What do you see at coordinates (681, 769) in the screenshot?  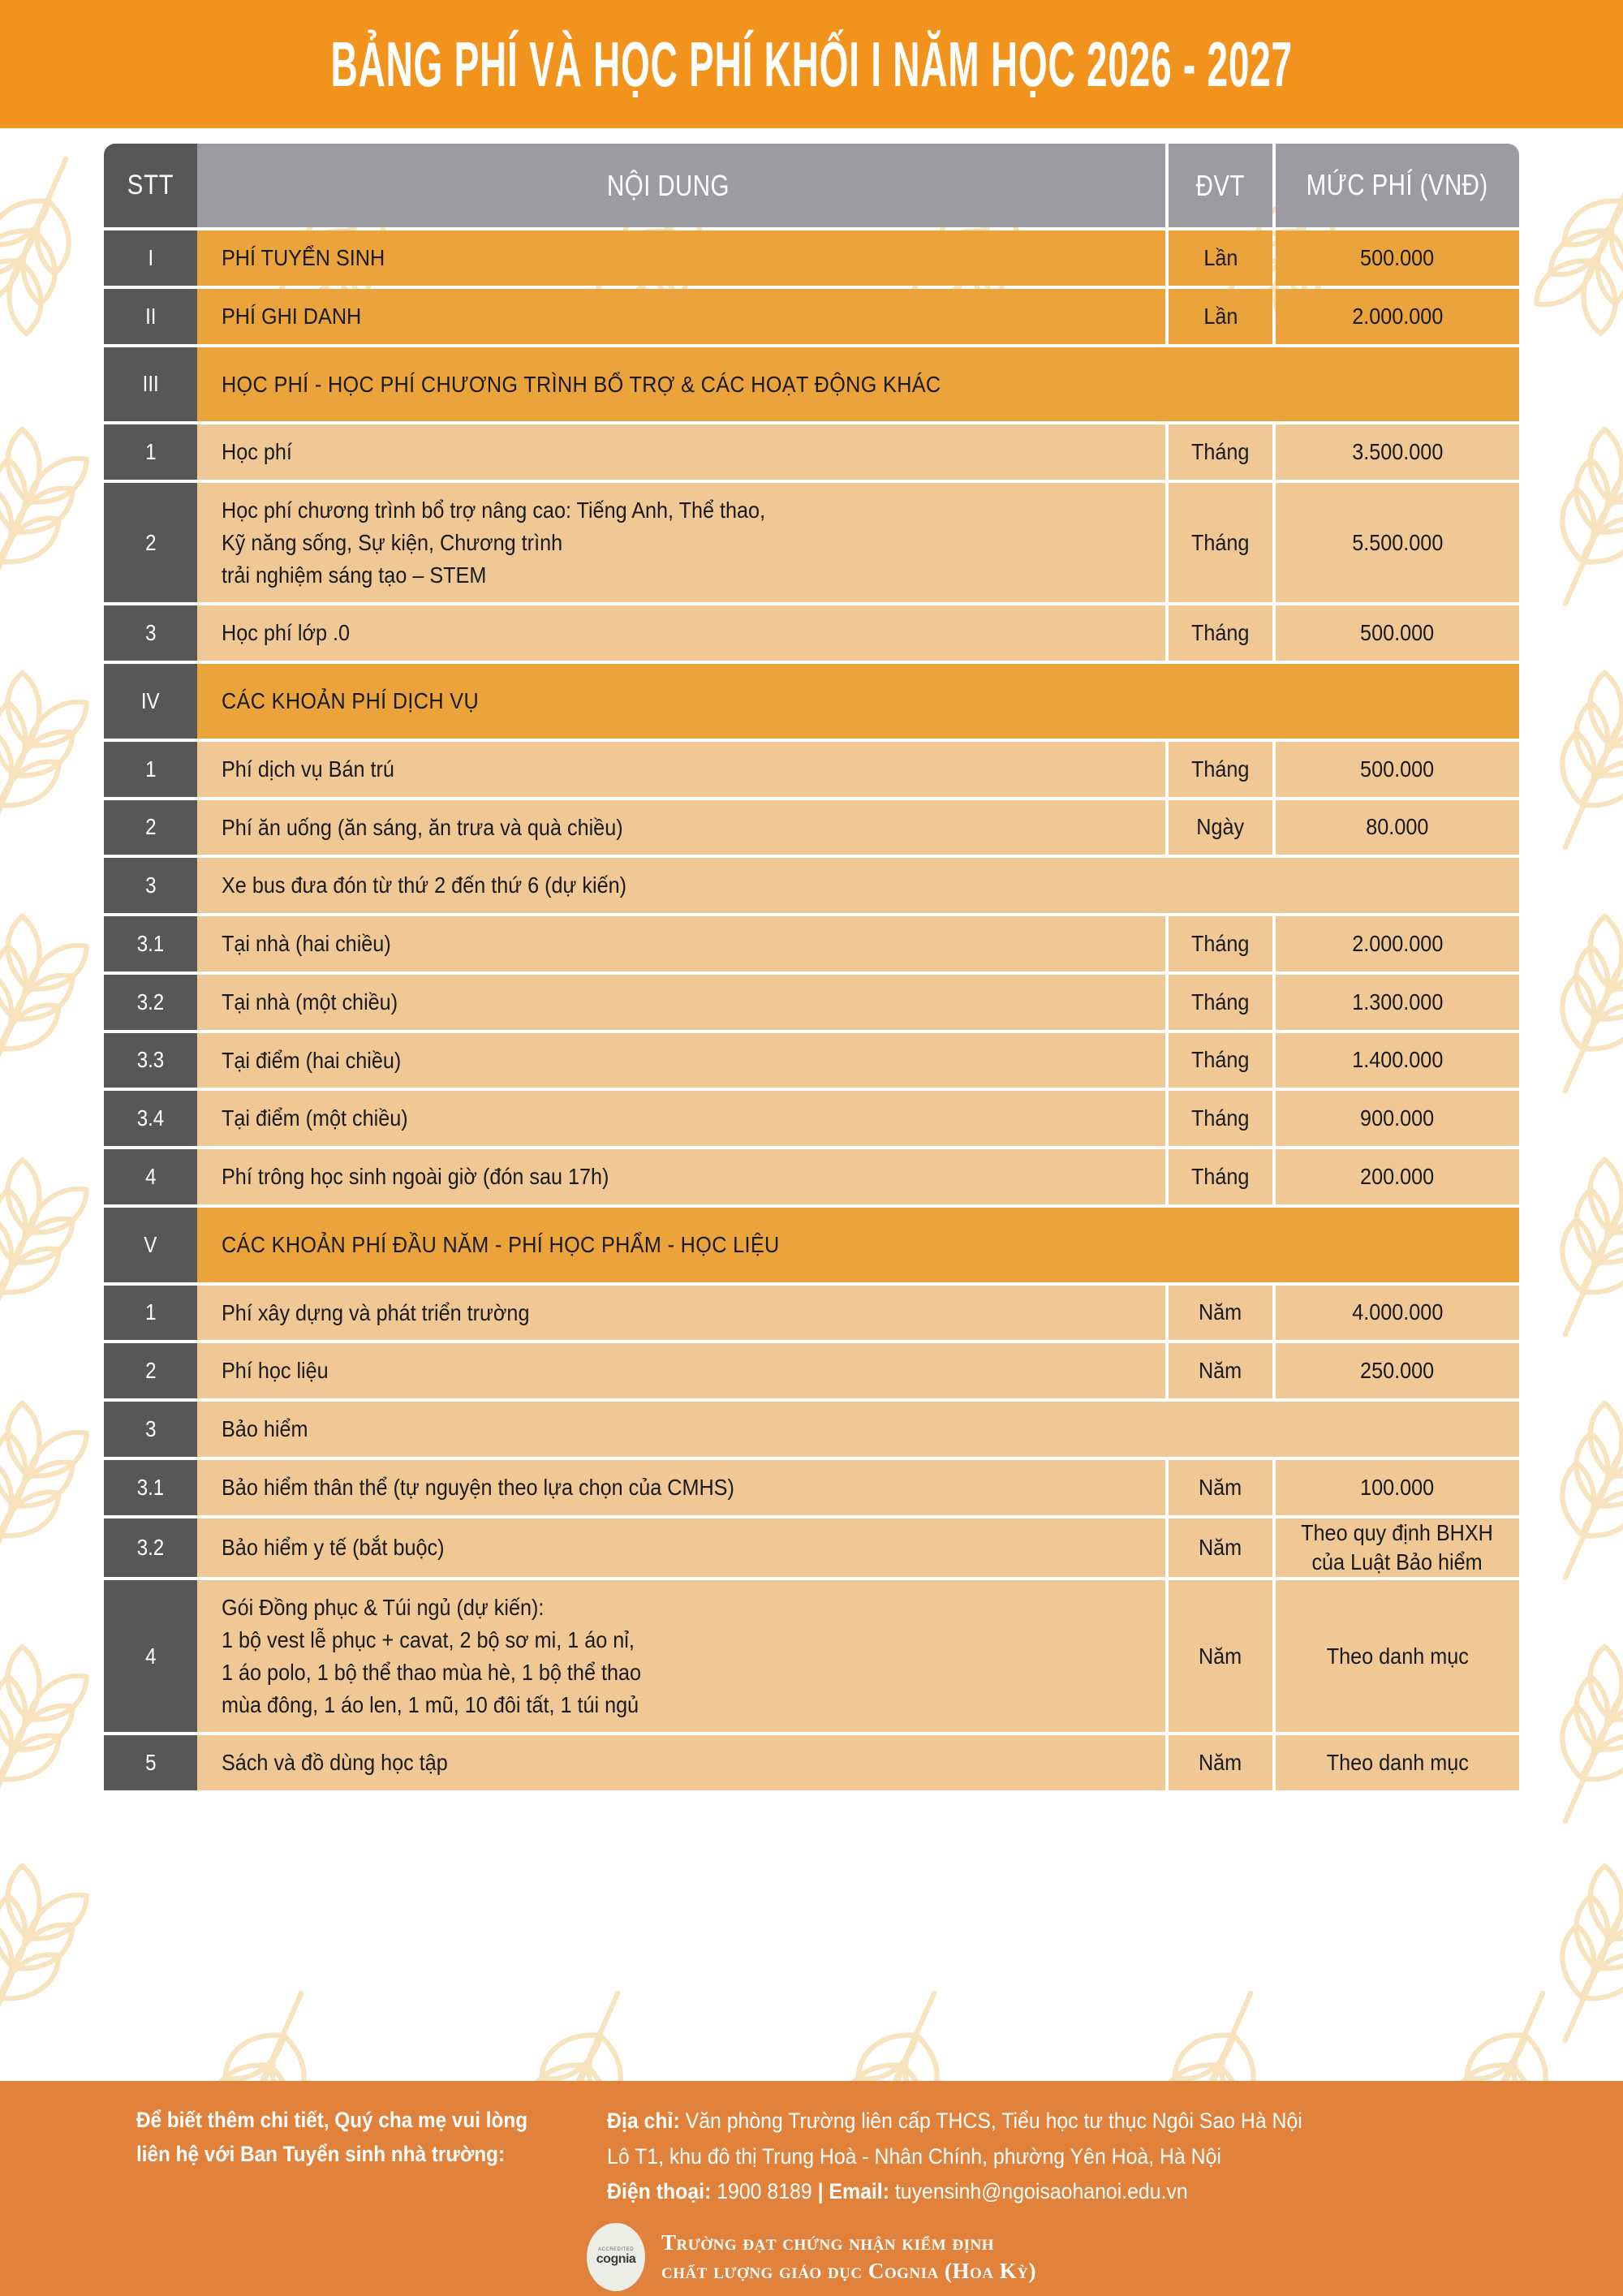 I see `row-content-cell: Phí dịch vụ Bán trú` at bounding box center [681, 769].